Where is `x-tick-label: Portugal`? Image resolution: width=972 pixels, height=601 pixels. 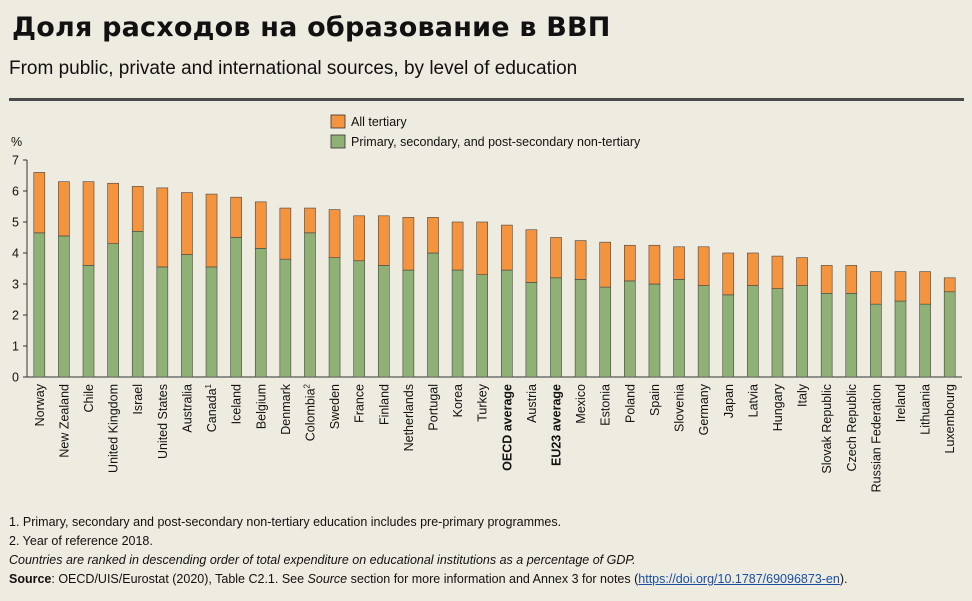
x-tick-label: Portugal is located at coordinates (433, 407).